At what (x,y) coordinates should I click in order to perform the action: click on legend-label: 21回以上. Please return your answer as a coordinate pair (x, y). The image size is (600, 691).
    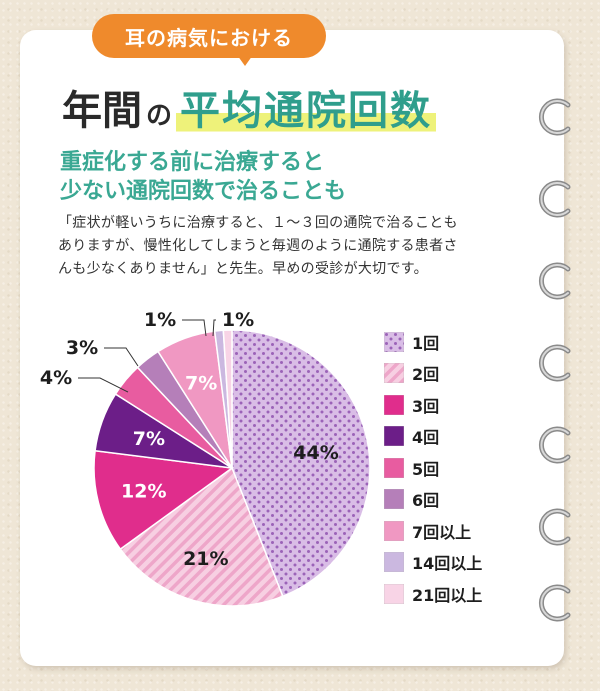
    Looking at the image, I should click on (447, 595).